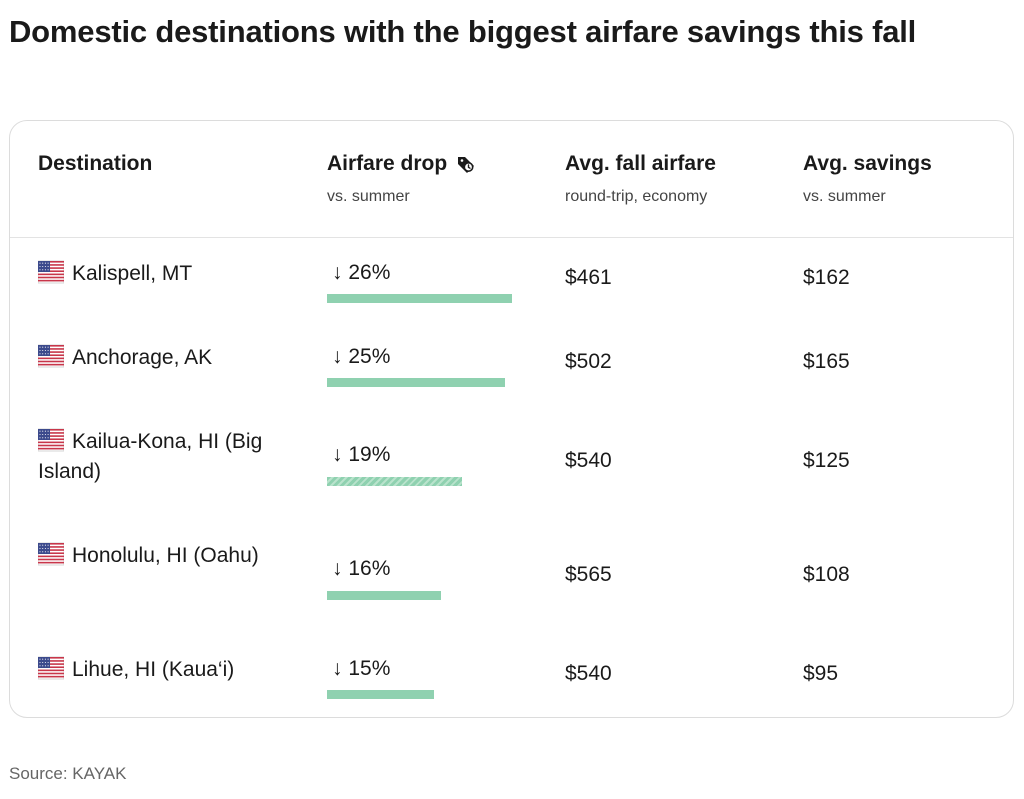 The image size is (1024, 799). What do you see at coordinates (402, 179) in the screenshot?
I see `header-airfare-drop: Airfare drop vs. summer` at bounding box center [402, 179].